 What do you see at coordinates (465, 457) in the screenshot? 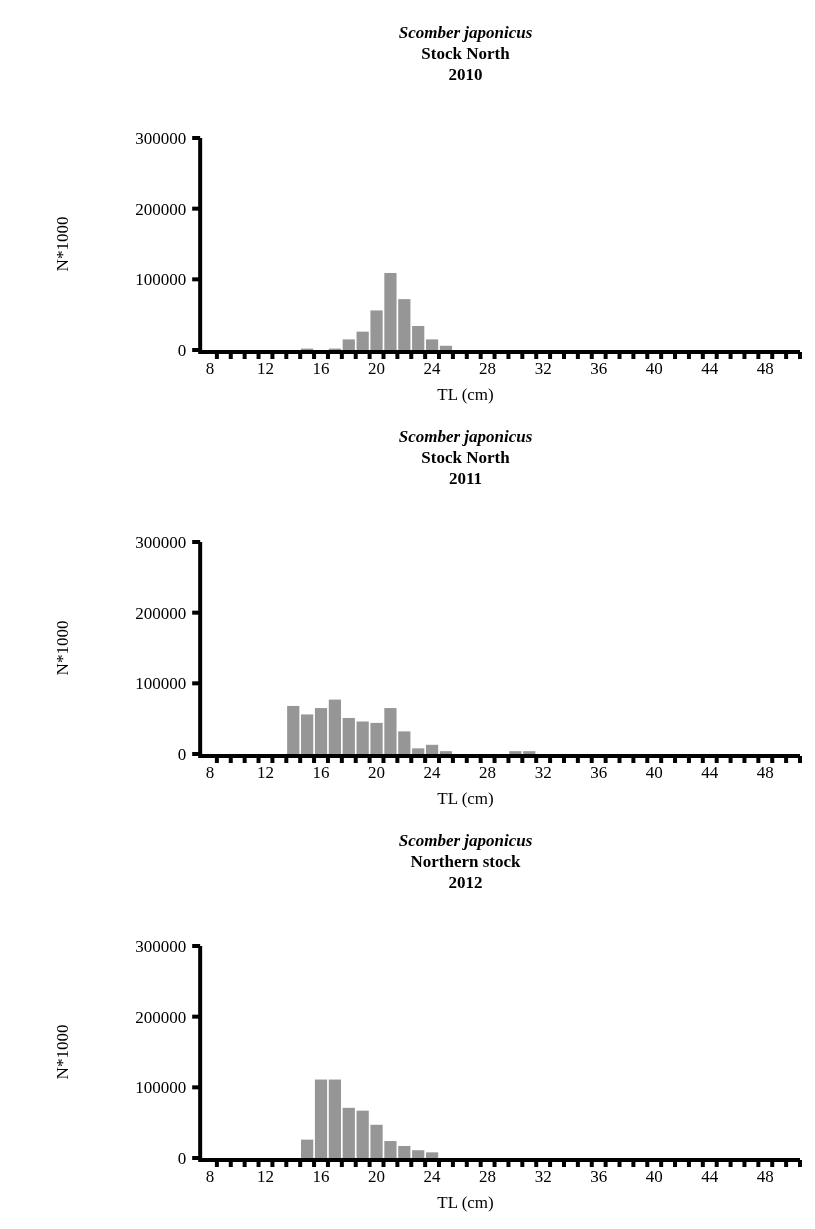
I see `chart-title: Scomber japonicus Stock North 2011` at bounding box center [465, 457].